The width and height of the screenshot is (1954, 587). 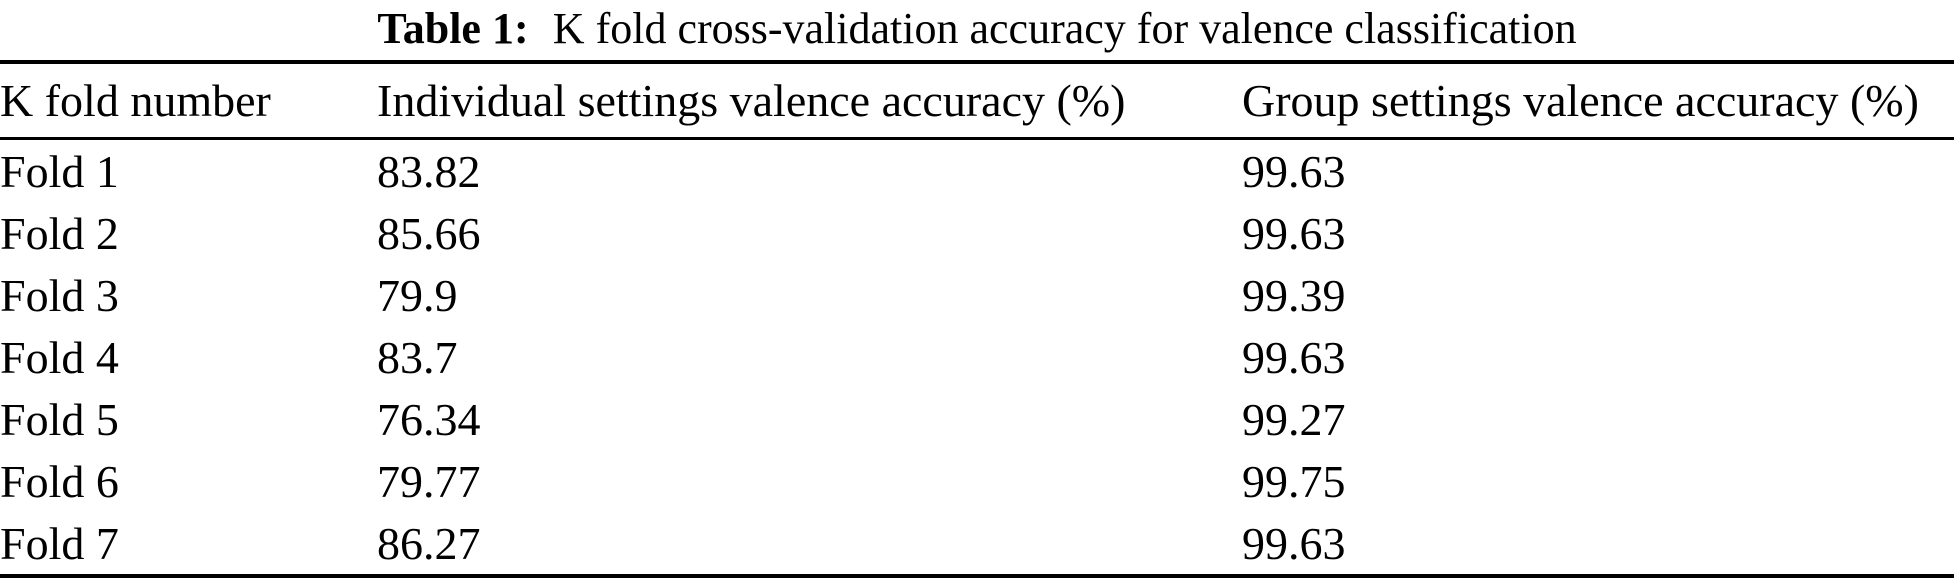 What do you see at coordinates (59, 295) in the screenshot?
I see `row-fold-label: Fold 3` at bounding box center [59, 295].